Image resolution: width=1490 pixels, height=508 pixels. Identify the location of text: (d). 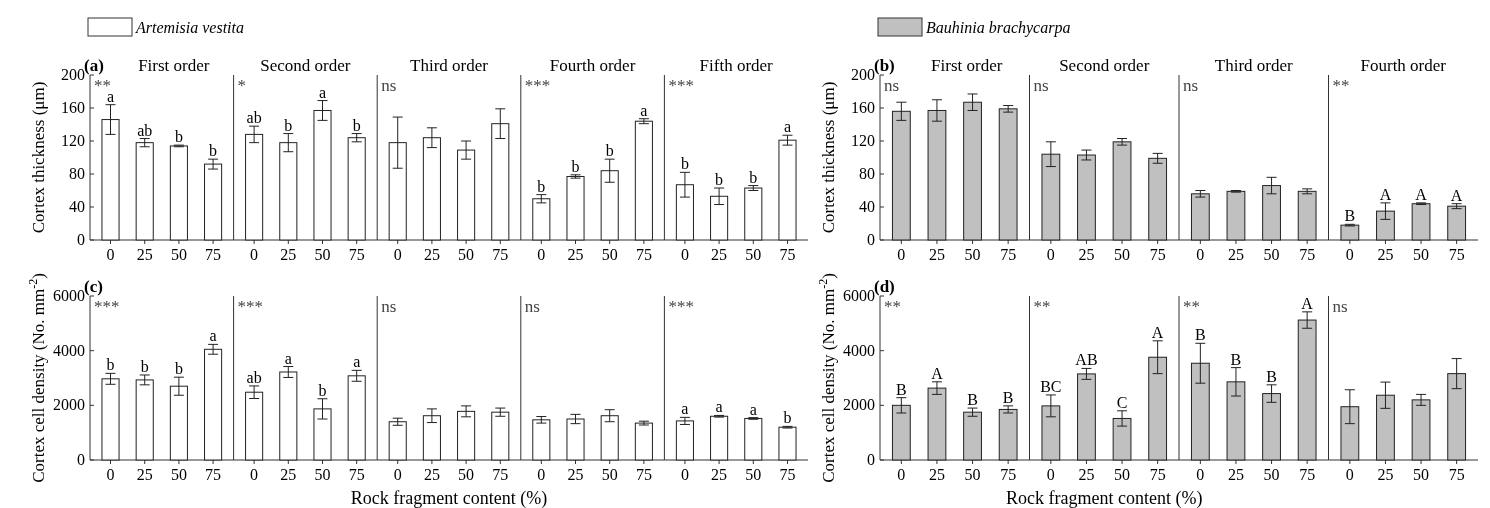
(884, 286).